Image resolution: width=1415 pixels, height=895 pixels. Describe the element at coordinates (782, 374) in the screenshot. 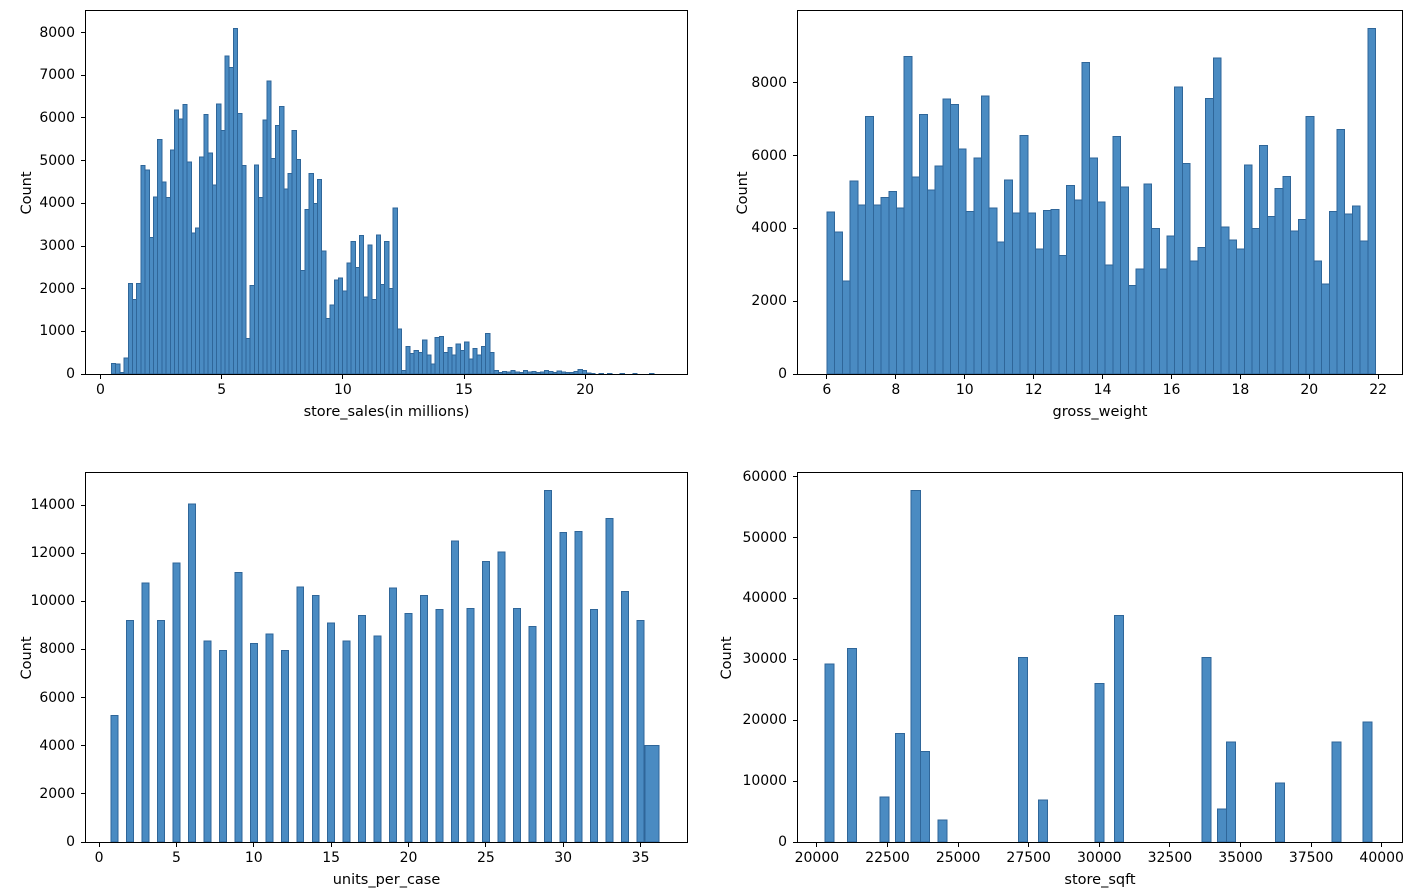

I see `y-tick-label: 0` at that location.